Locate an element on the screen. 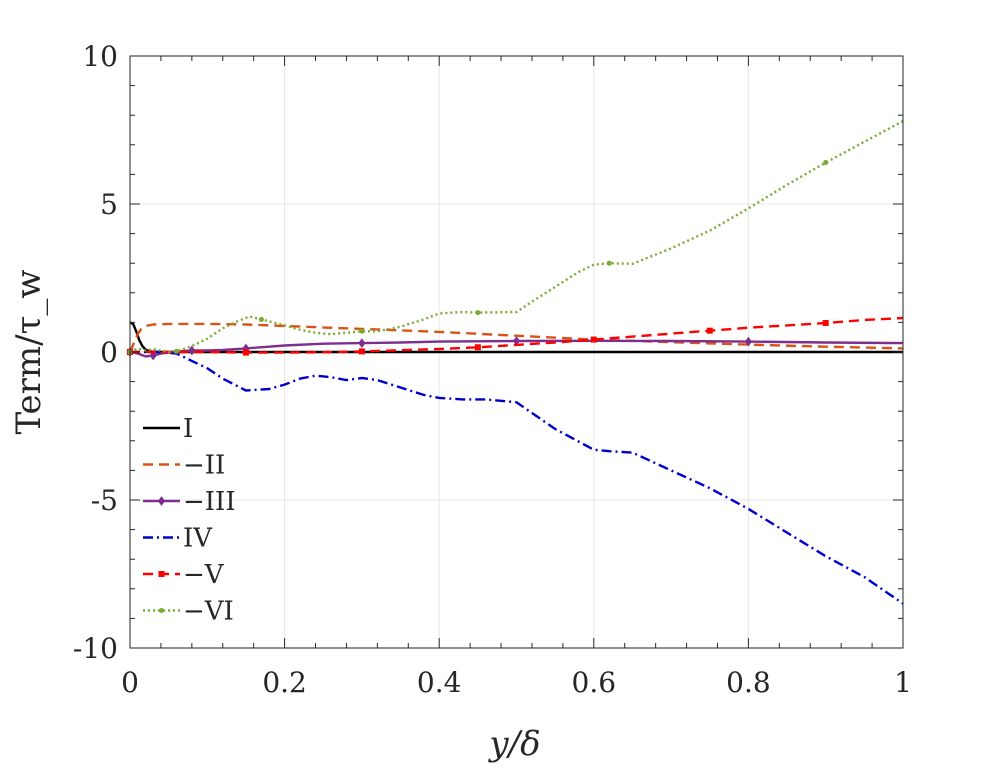  x-tick-label: 0 is located at coordinates (130, 682).